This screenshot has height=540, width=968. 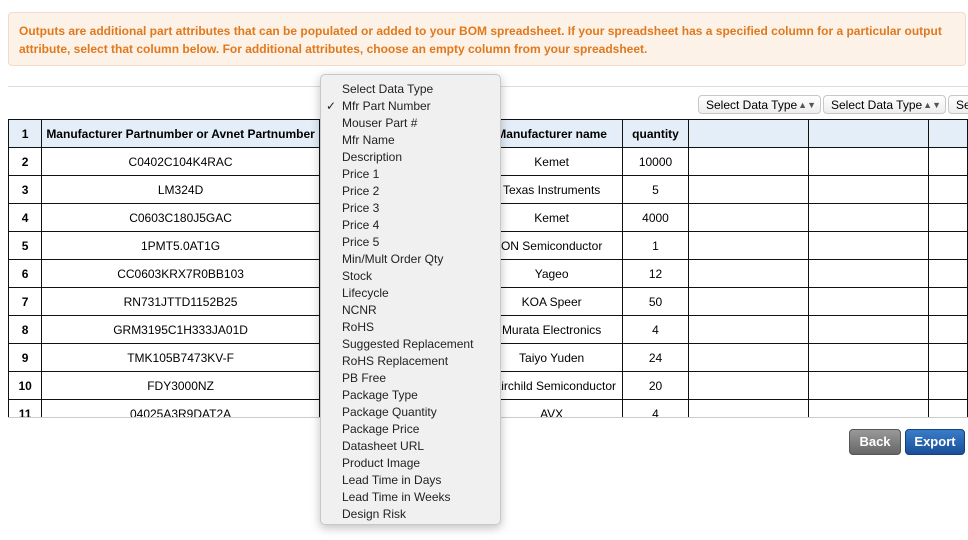 What do you see at coordinates (410, 191) in the screenshot?
I see `dropdown-option: Price 2` at bounding box center [410, 191].